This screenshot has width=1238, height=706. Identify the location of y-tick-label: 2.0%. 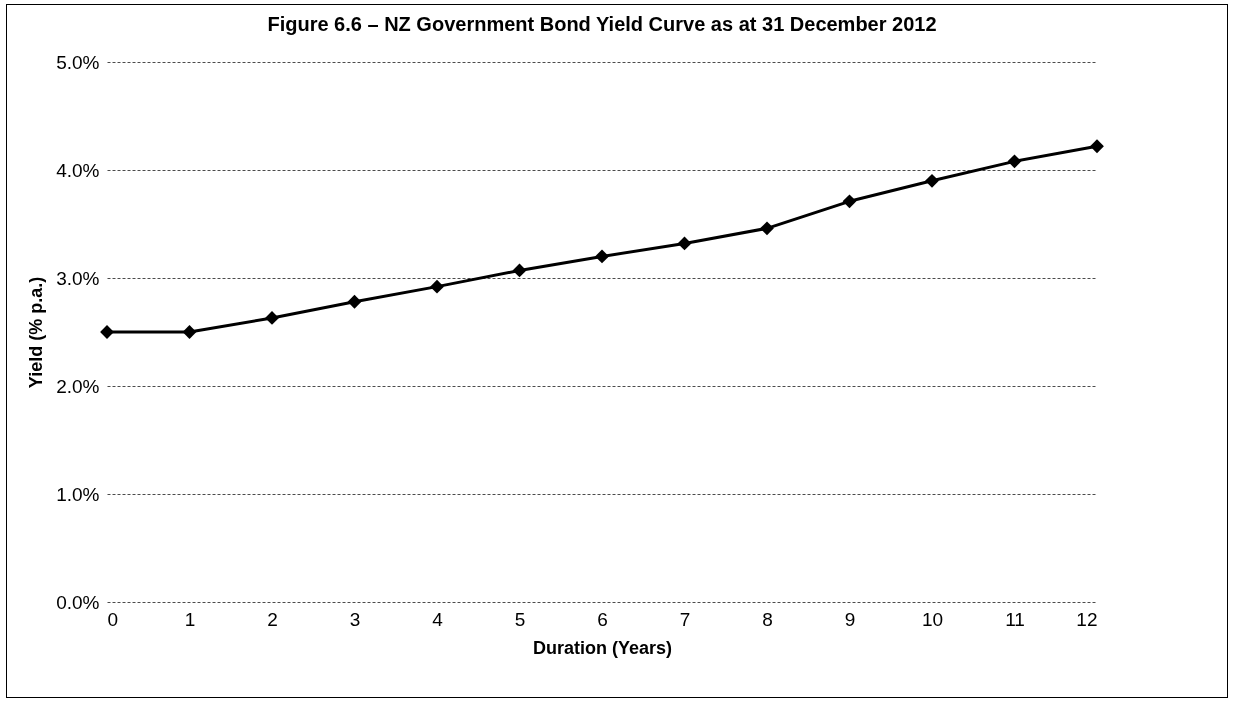
(78, 386).